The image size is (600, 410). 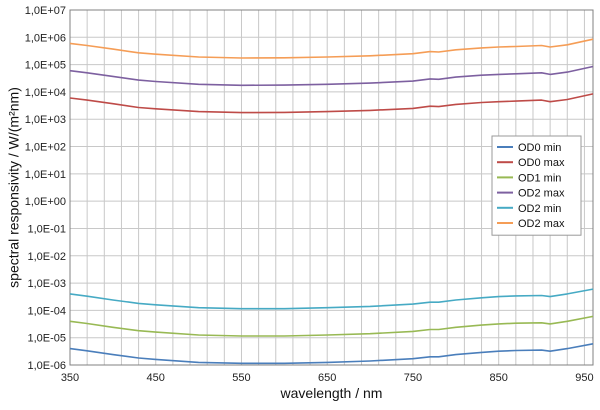 I want to click on x-tick-label: 650, so click(x=327, y=378).